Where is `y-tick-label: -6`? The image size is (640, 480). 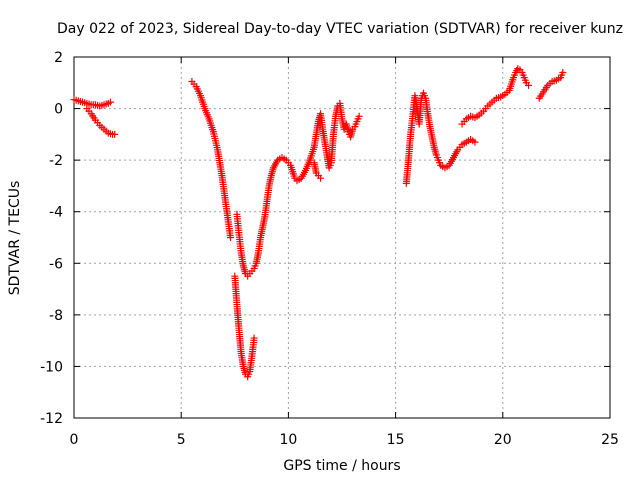
y-tick-label: -6 is located at coordinates (56, 264).